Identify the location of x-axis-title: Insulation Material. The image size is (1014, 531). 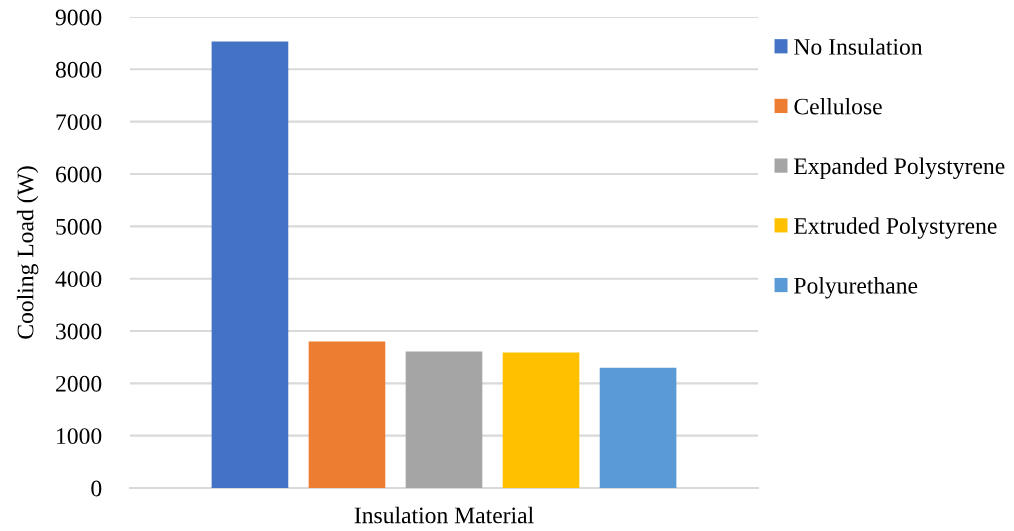
(444, 515).